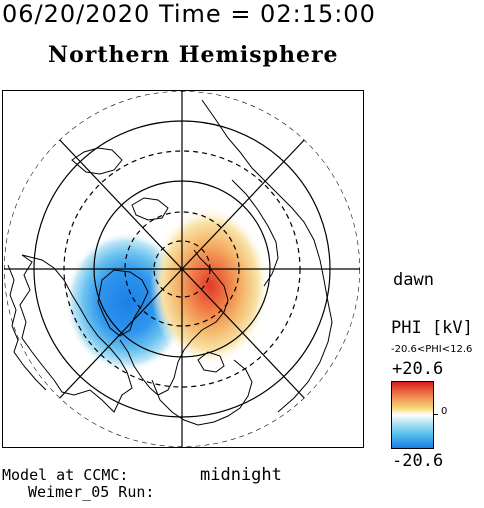 The height and width of the screenshot is (508, 484). Describe the element at coordinates (27, 327) in the screenshot. I see `coast-alaska` at that location.